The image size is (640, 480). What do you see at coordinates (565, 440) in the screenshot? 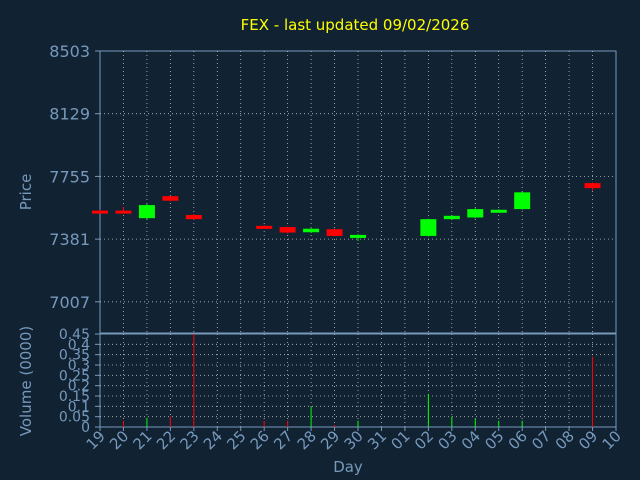
I see `x-tick-label: 08` at bounding box center [565, 440].